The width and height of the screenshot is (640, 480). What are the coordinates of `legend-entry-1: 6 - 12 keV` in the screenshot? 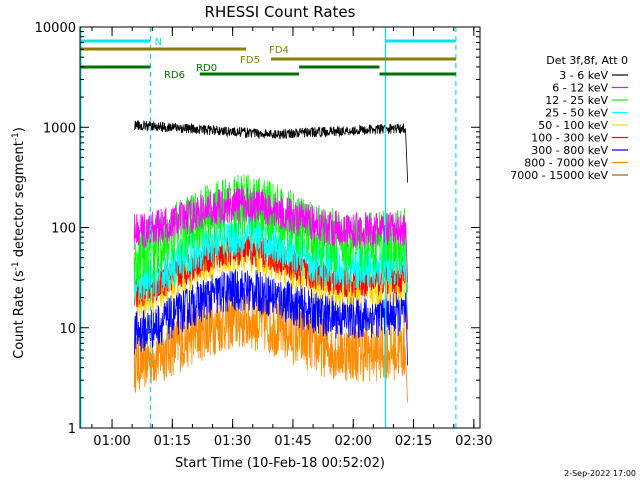 It's located at (580, 88).